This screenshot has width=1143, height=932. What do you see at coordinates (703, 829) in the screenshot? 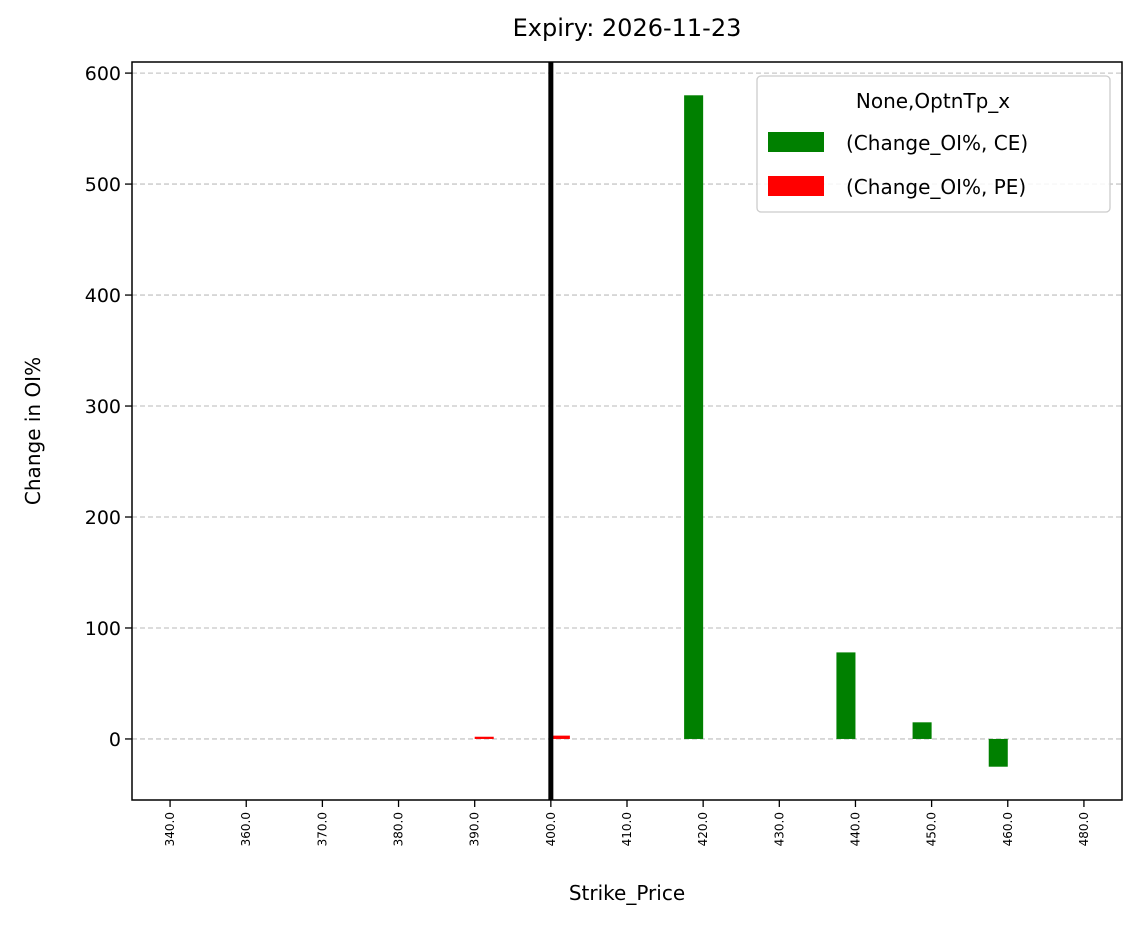
I see `x-tick-label: 420.0` at bounding box center [703, 829].